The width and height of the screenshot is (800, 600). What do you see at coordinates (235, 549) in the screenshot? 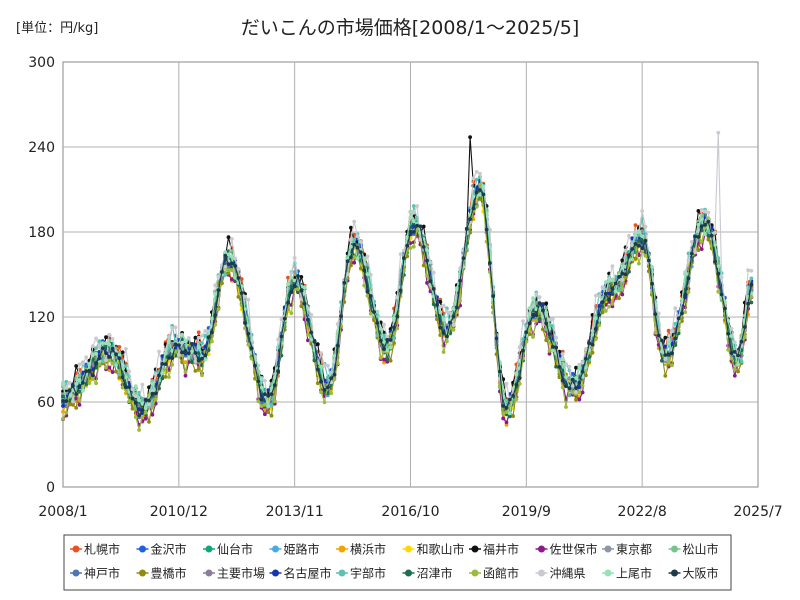
I see `legend-label: 仙台市` at bounding box center [235, 549].